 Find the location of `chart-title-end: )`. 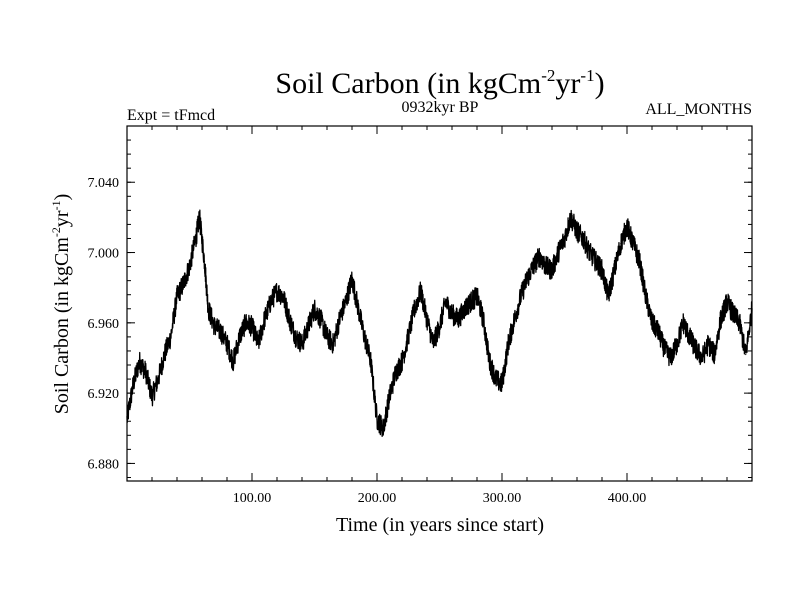

chart-title-end: ) is located at coordinates (600, 83).